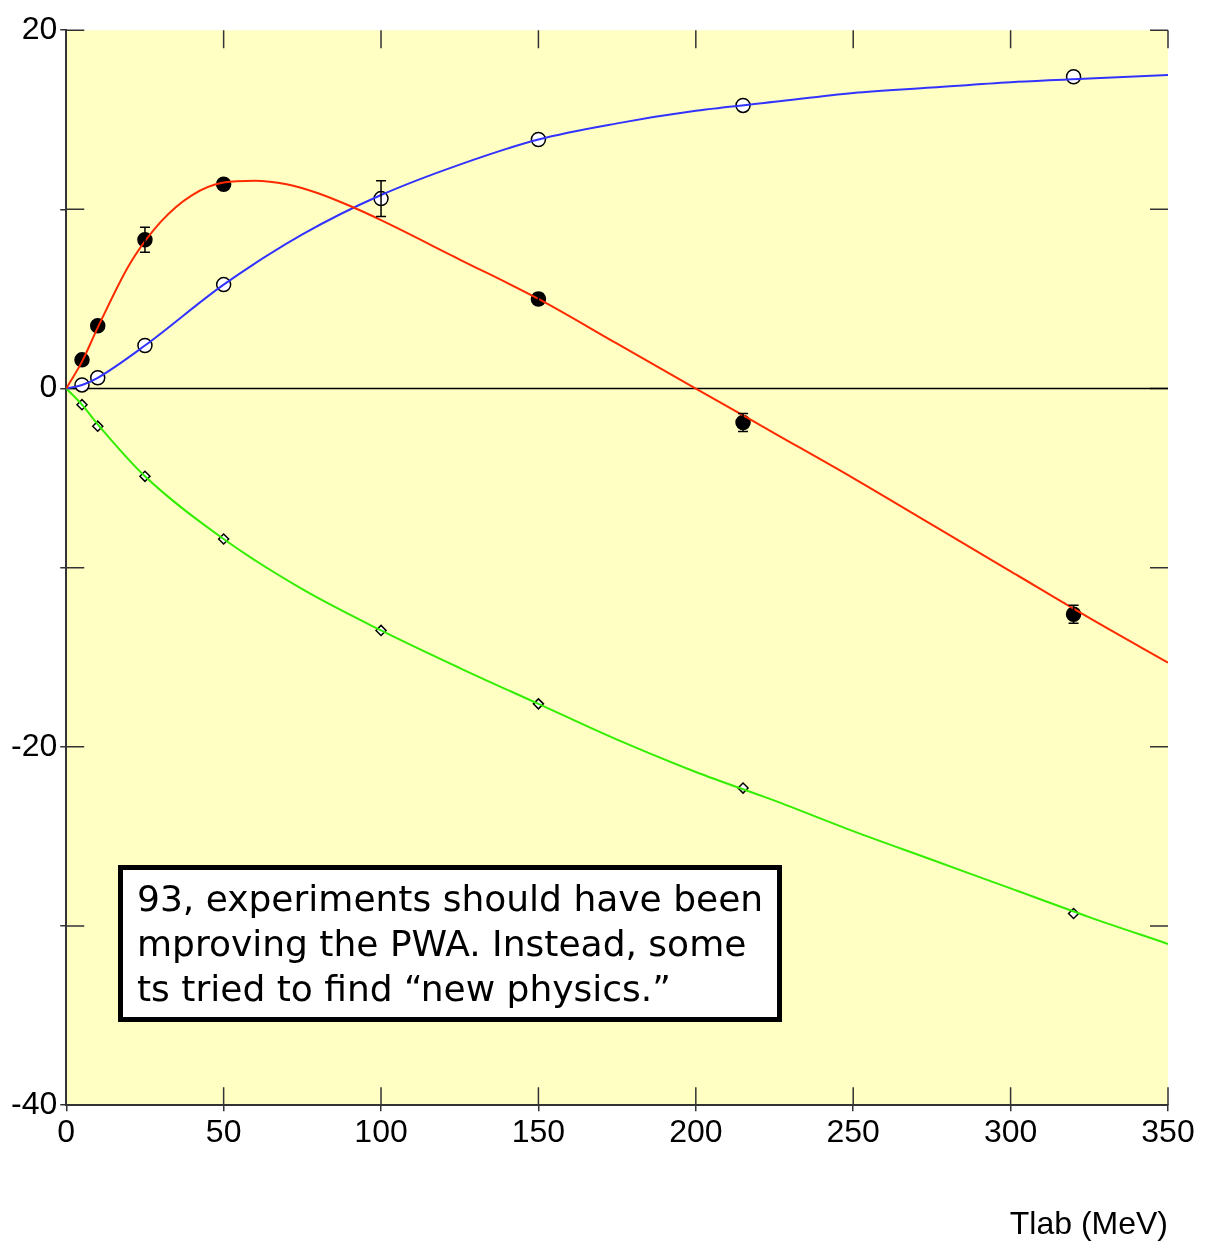 This screenshot has width=1214, height=1255. I want to click on x-axis-title: Tlab (MeV), so click(1088, 1222).